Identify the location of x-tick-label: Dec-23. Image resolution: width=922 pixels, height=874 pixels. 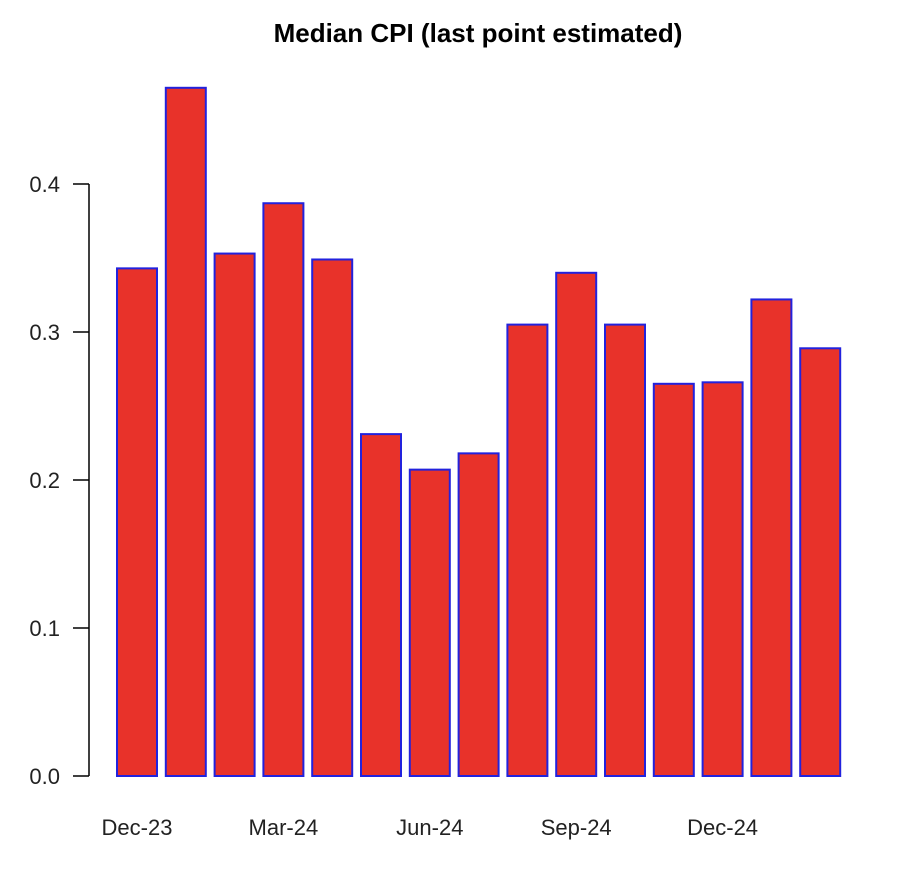
(137, 827).